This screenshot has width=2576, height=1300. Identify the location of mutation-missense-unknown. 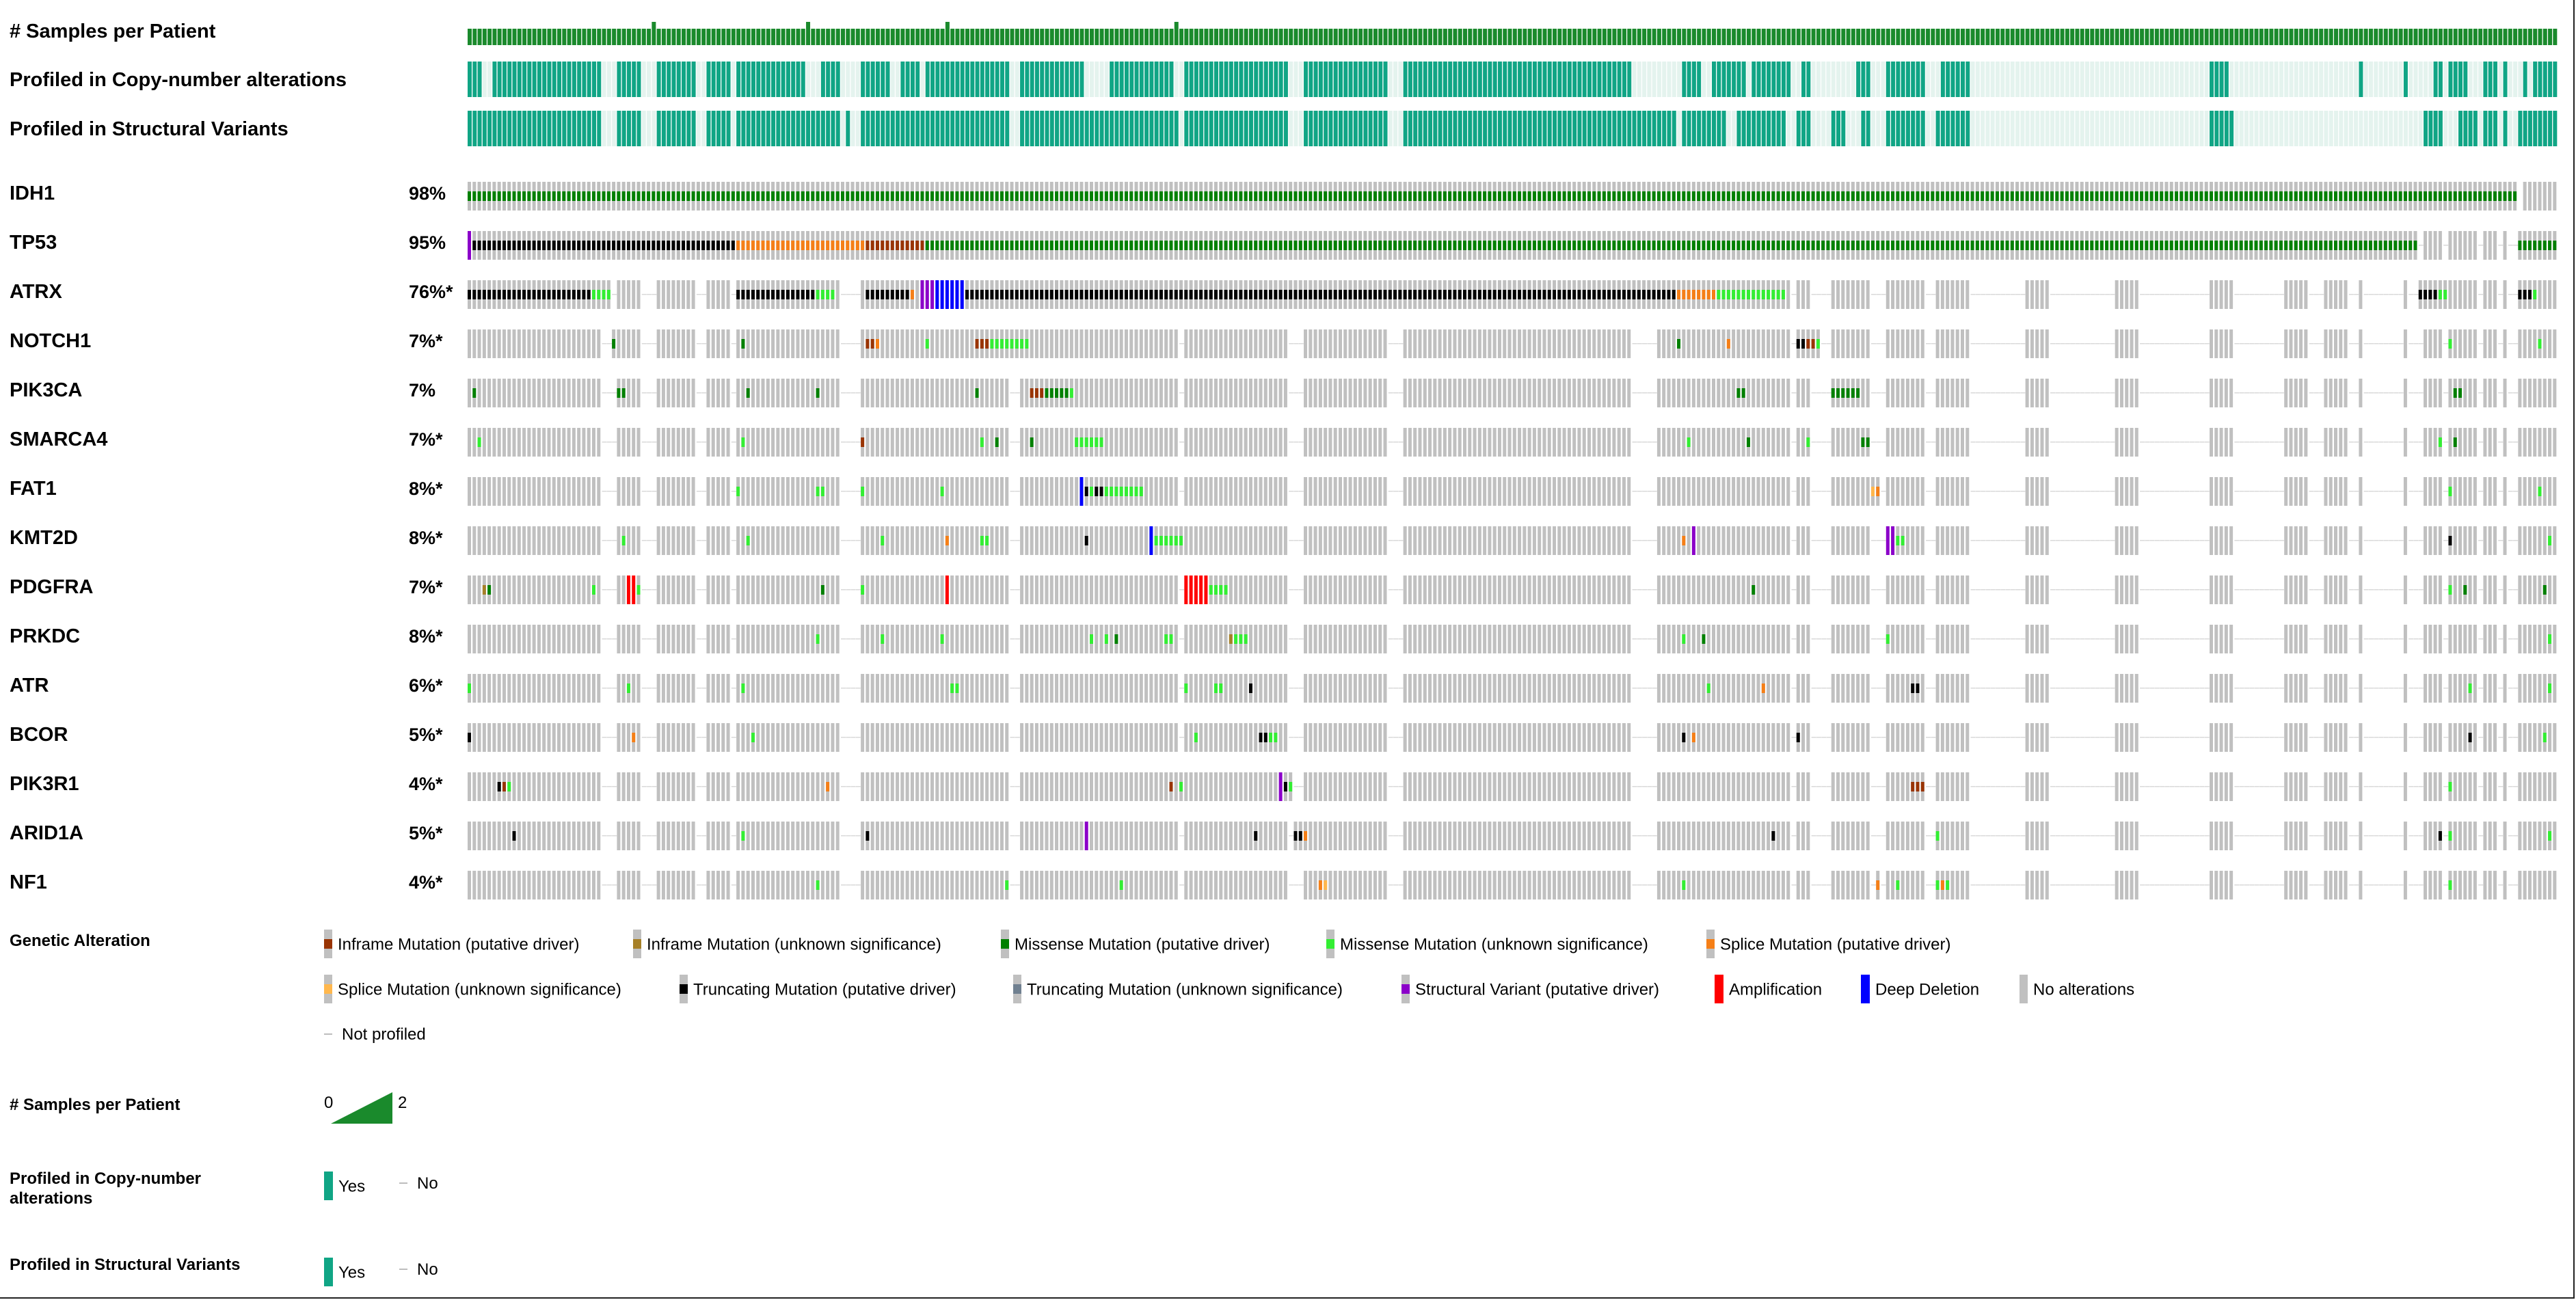
(1017, 344).